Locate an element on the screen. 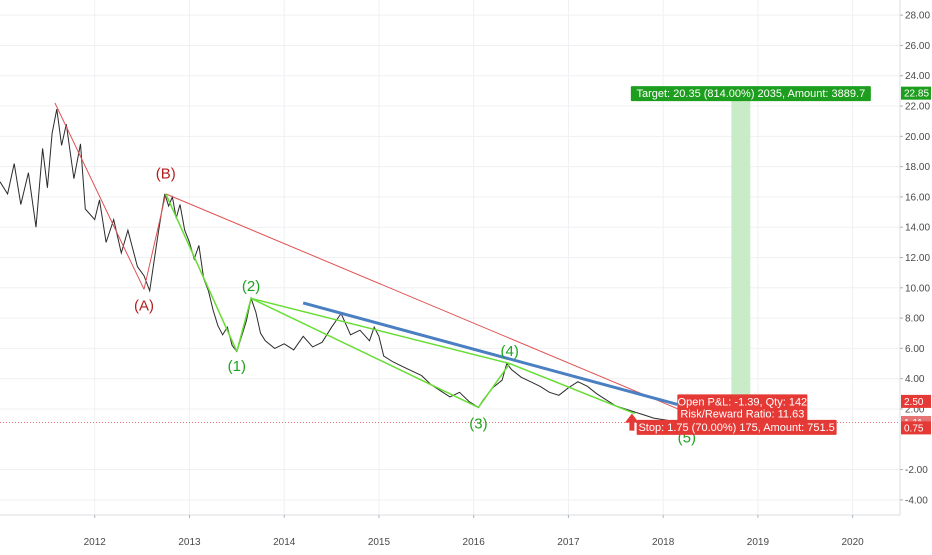 The height and width of the screenshot is (555, 932). target-label-bg is located at coordinates (750, 94).